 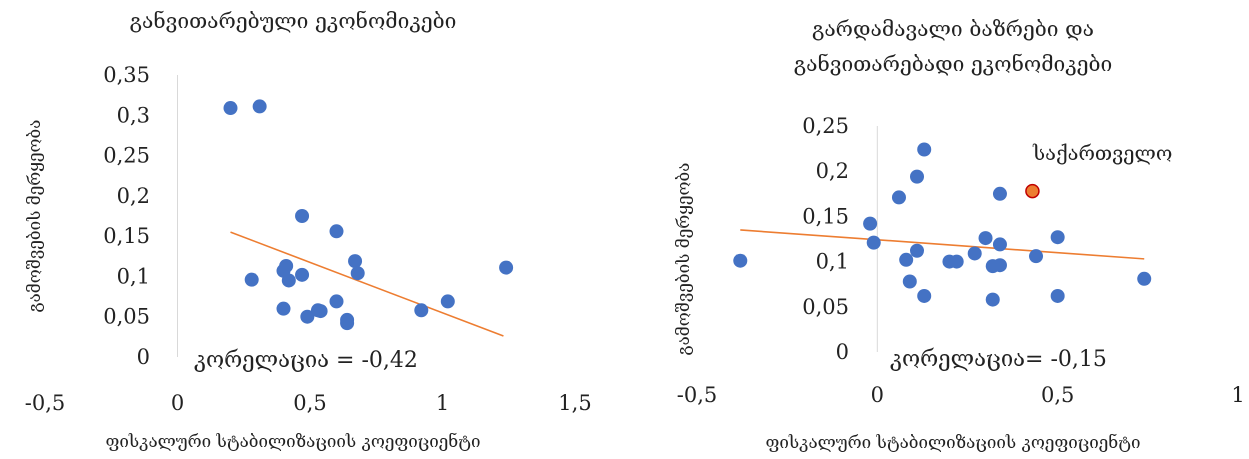 I want to click on highlight-label: საქართველო, so click(x=1102, y=153).